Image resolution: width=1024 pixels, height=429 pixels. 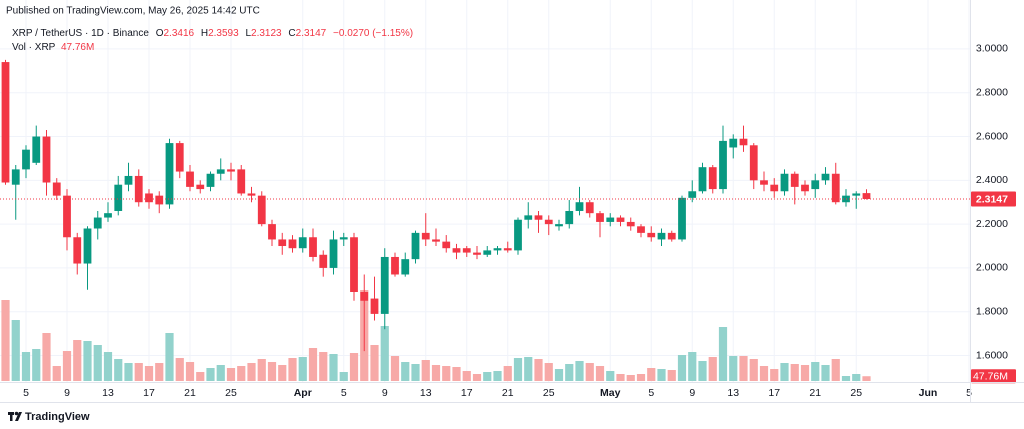 What do you see at coordinates (651, 393) in the screenshot?
I see `x-tick-label: 5` at bounding box center [651, 393].